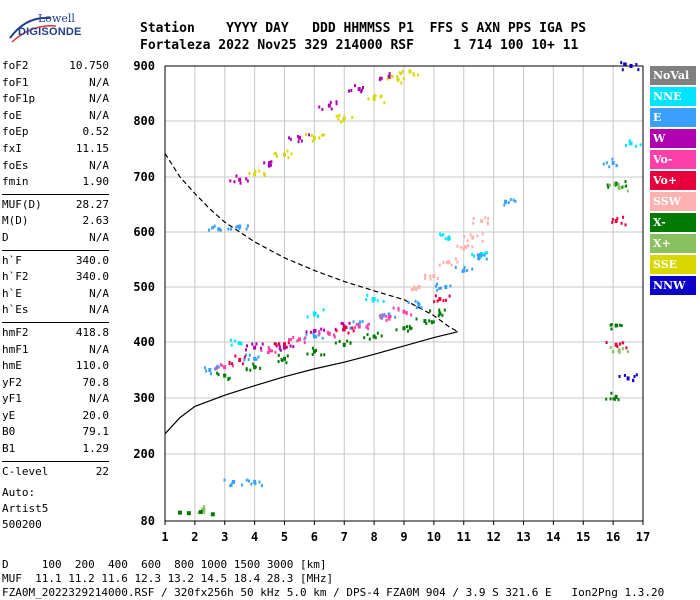 This screenshot has height=600, width=700. I want to click on x-tick-label: 13, so click(523, 537).